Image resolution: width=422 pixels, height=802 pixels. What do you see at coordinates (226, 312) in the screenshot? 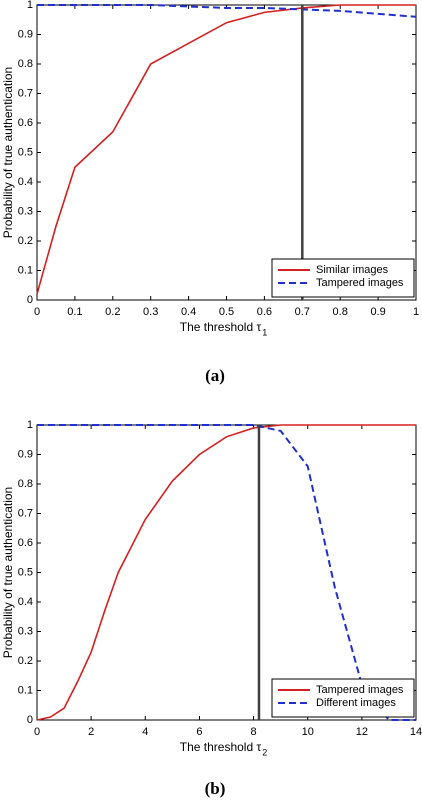
I see `x-tick-label: 0.5` at bounding box center [226, 312].